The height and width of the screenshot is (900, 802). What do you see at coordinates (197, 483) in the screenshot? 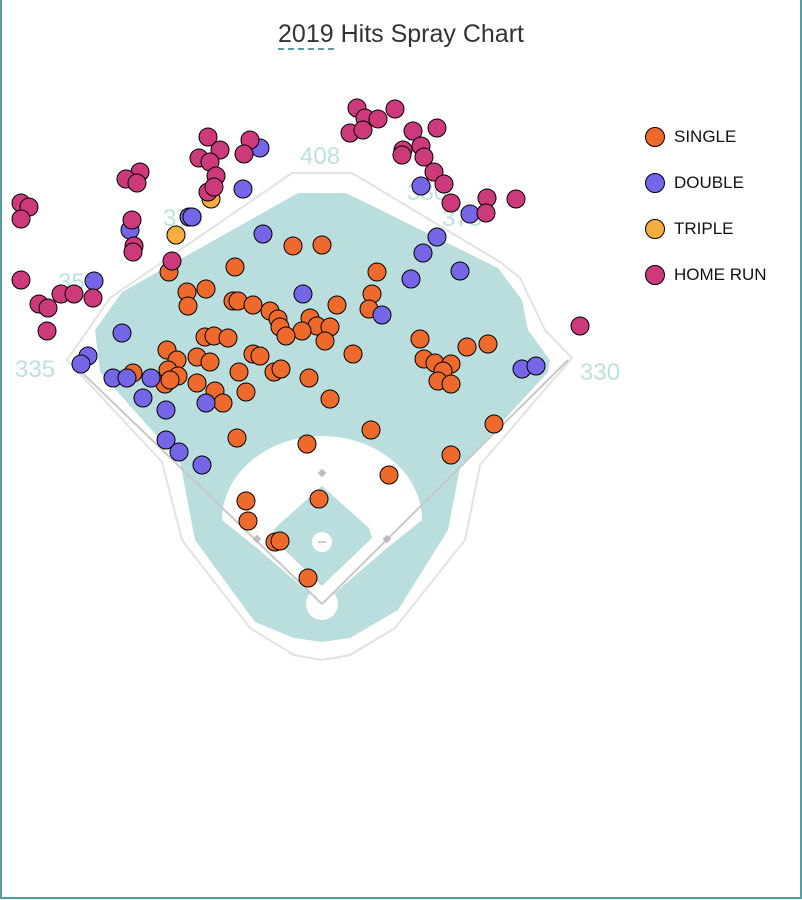
I see `left-foul-line` at bounding box center [197, 483].